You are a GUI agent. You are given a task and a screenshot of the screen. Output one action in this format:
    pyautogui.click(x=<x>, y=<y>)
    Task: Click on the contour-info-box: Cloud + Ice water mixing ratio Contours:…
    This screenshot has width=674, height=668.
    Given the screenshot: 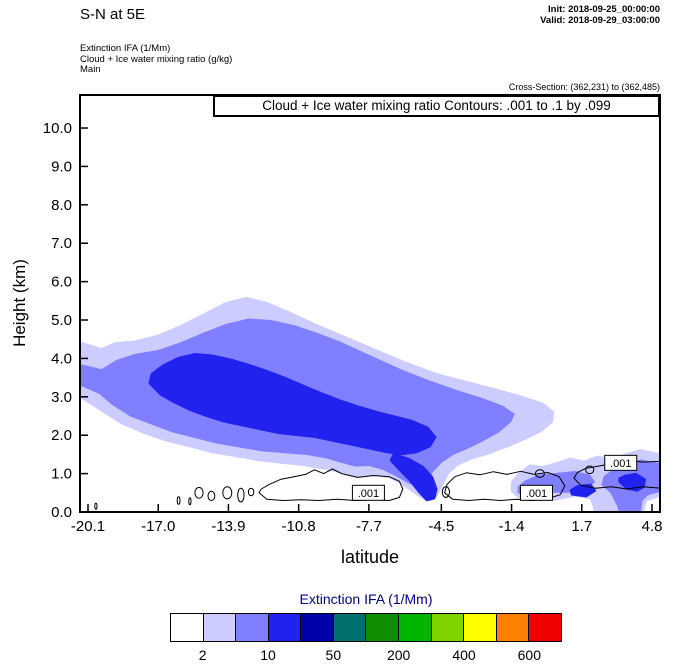 What is the action you would take?
    pyautogui.click(x=436, y=106)
    